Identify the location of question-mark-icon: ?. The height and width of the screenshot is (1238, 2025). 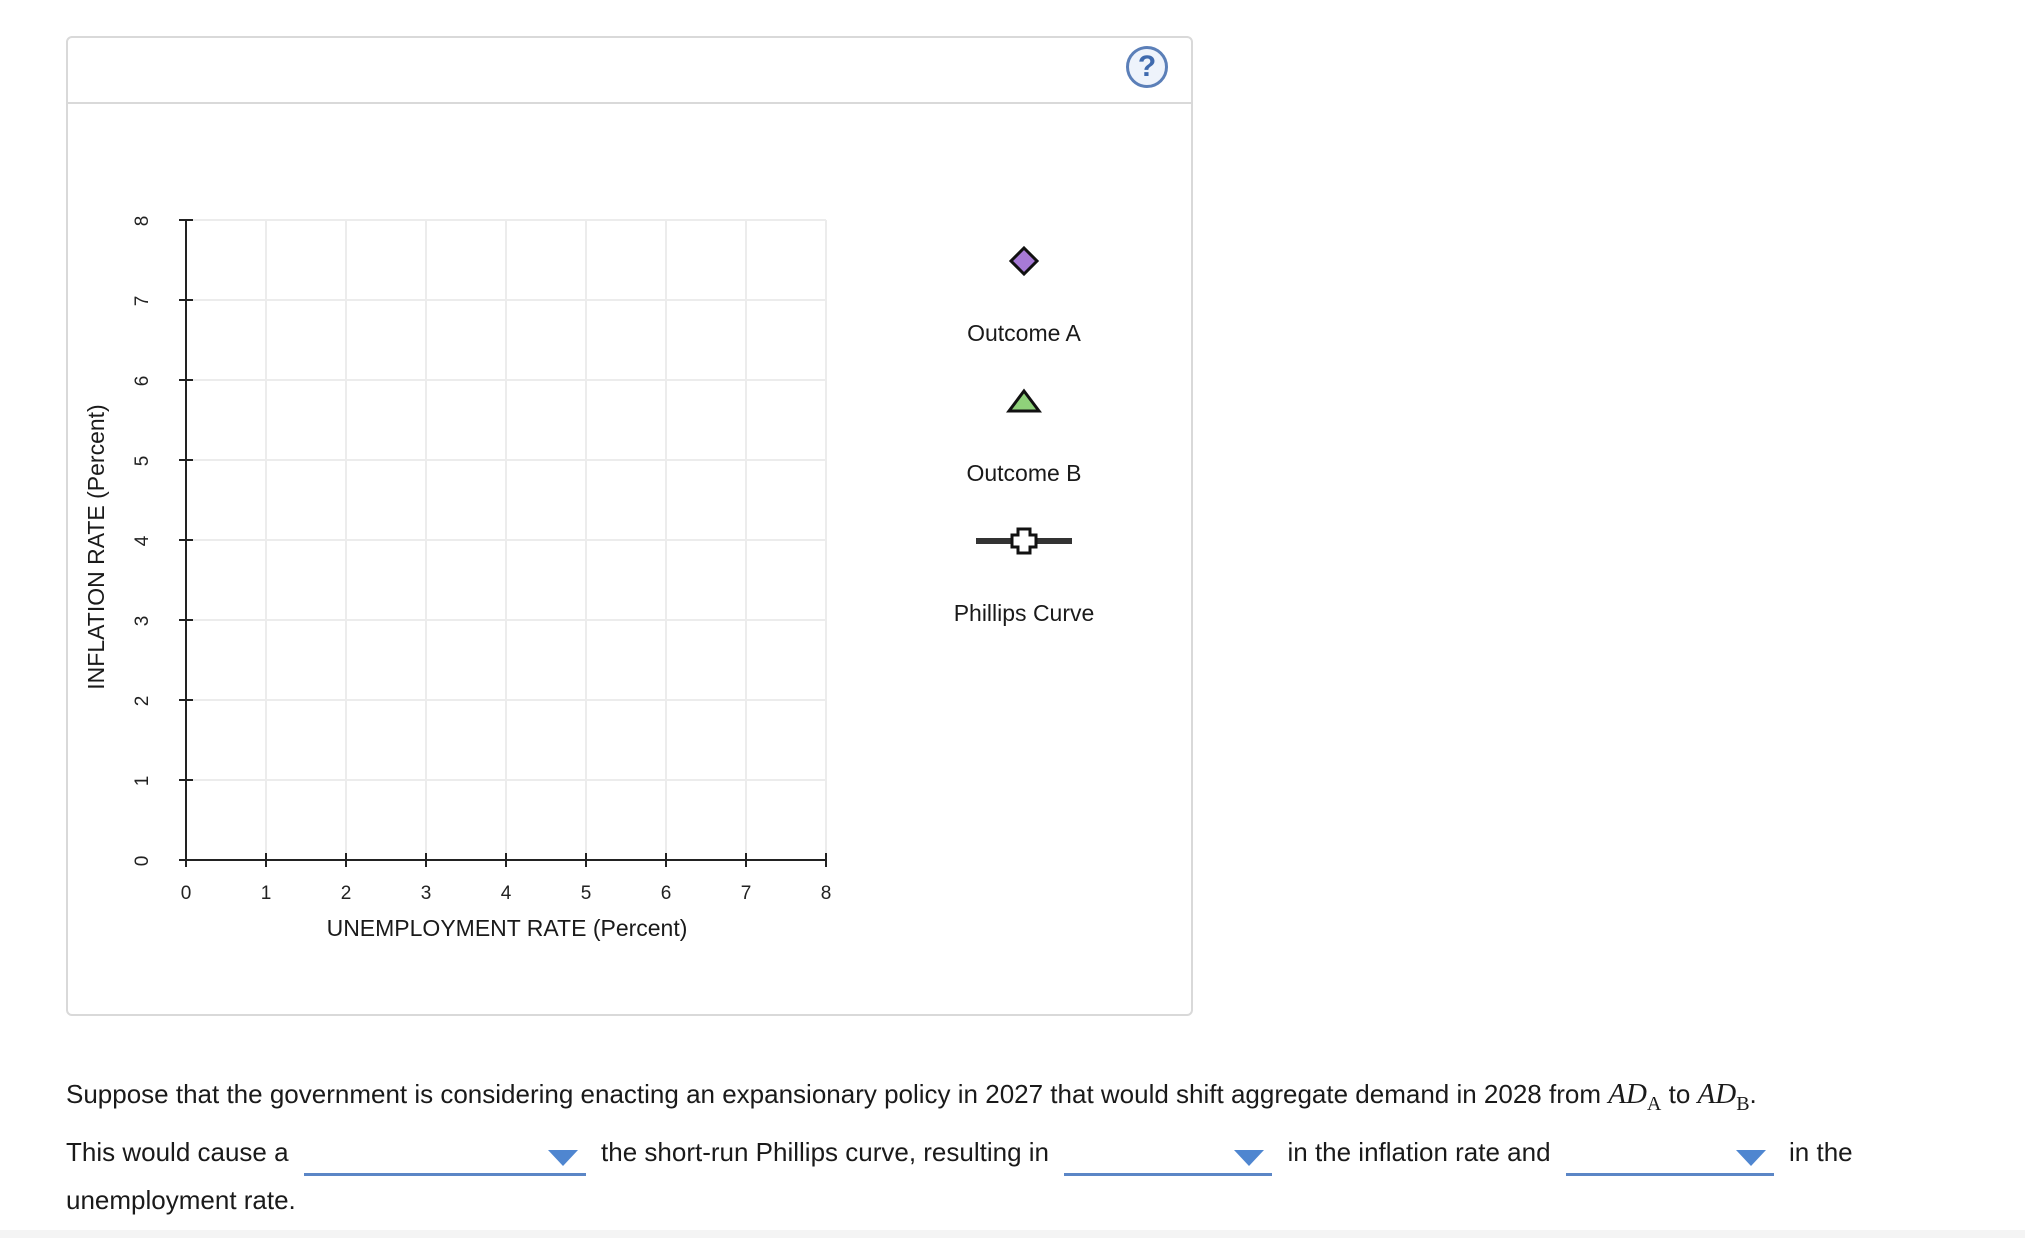
(1147, 66).